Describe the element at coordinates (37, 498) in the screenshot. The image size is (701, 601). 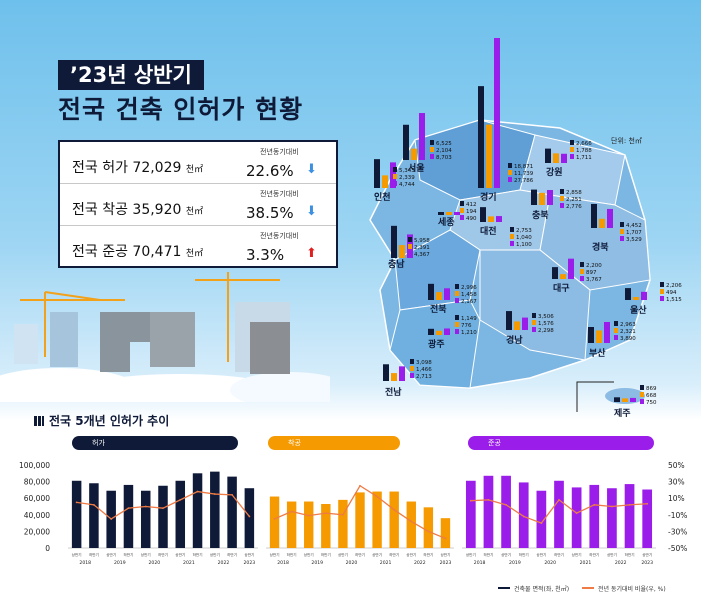
I see `left-axis-tick: 60,000` at that location.